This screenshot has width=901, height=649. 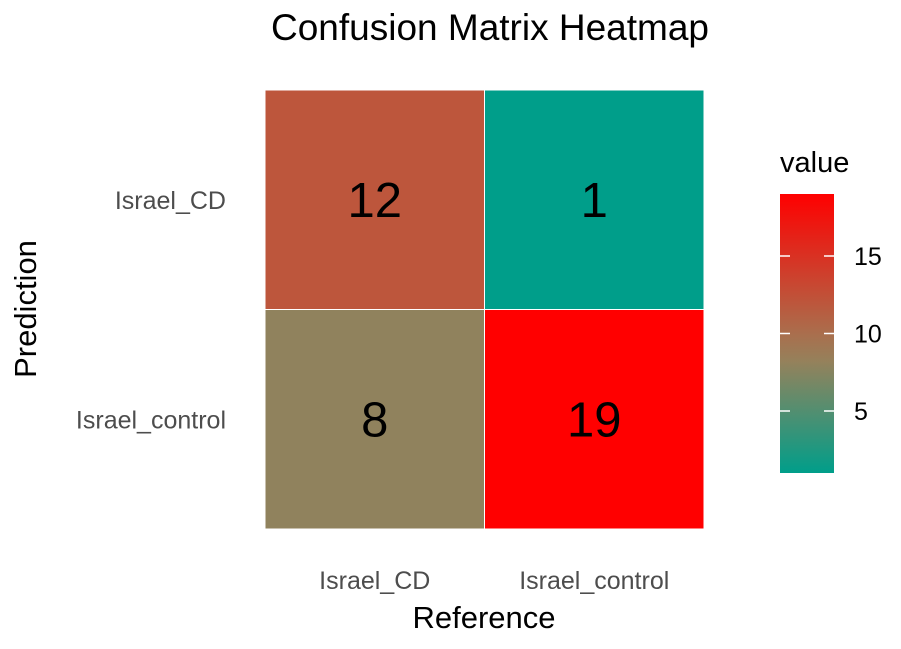 I want to click on cell-labels: 12 1 8 19, so click(x=484, y=311).